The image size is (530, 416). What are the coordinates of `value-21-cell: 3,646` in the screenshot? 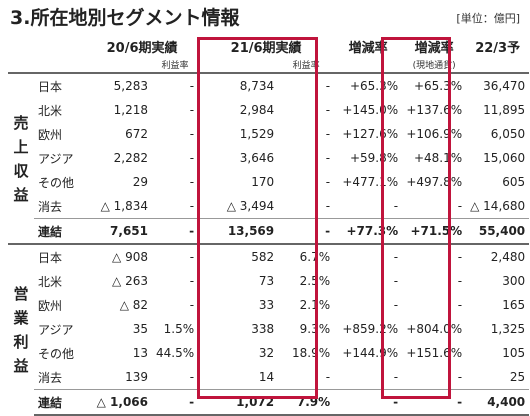 It's located at (257, 158).